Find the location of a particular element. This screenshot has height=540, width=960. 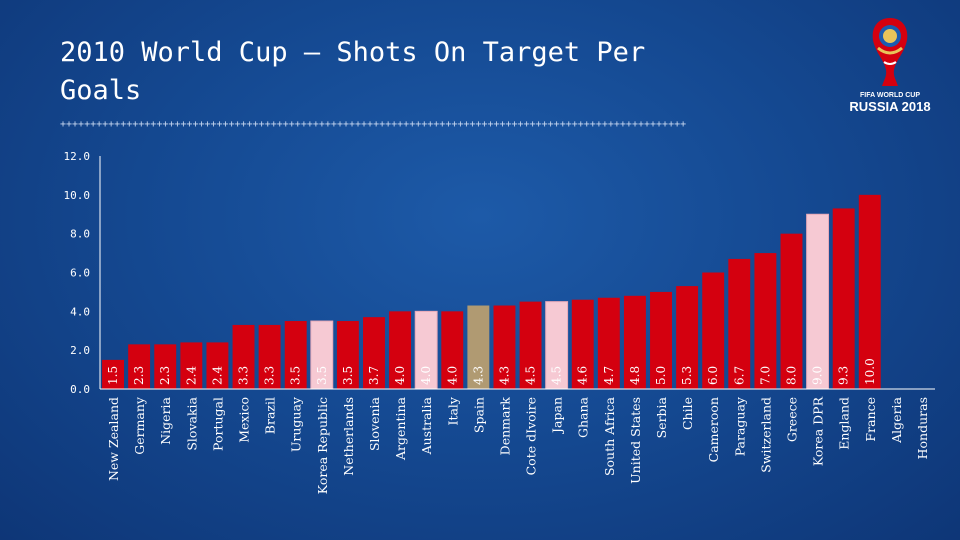

bar-value-label: 8.0 is located at coordinates (791, 375).